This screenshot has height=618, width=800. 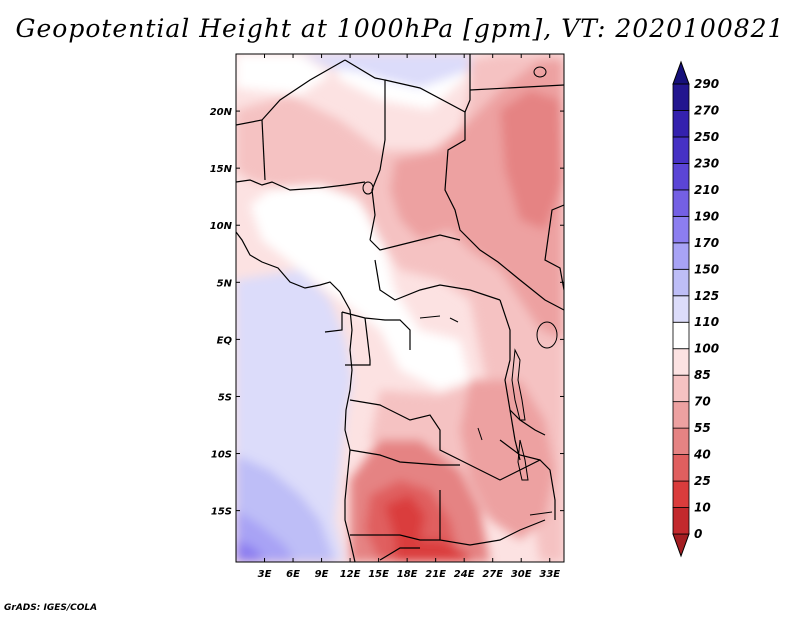 What do you see at coordinates (350, 574) in the screenshot?
I see `x-tick-label: 12E` at bounding box center [350, 574].